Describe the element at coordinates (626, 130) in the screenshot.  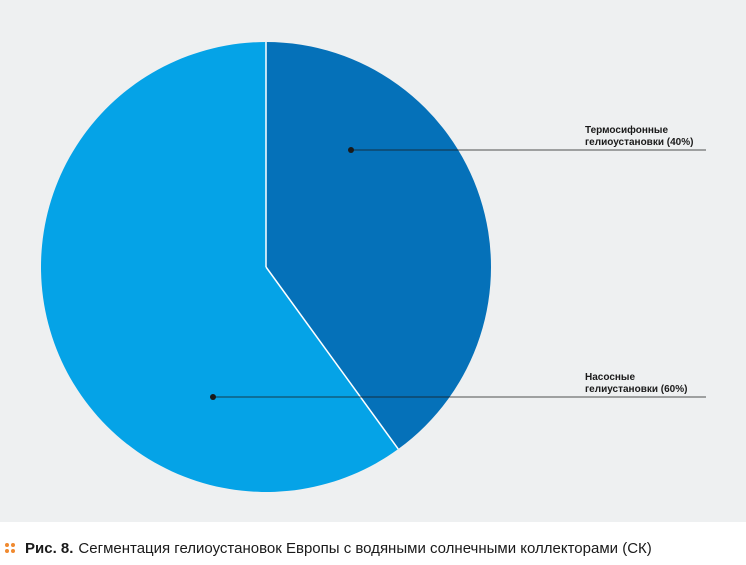
I see `slice-label-1-line-1: Термосифонные` at that location.